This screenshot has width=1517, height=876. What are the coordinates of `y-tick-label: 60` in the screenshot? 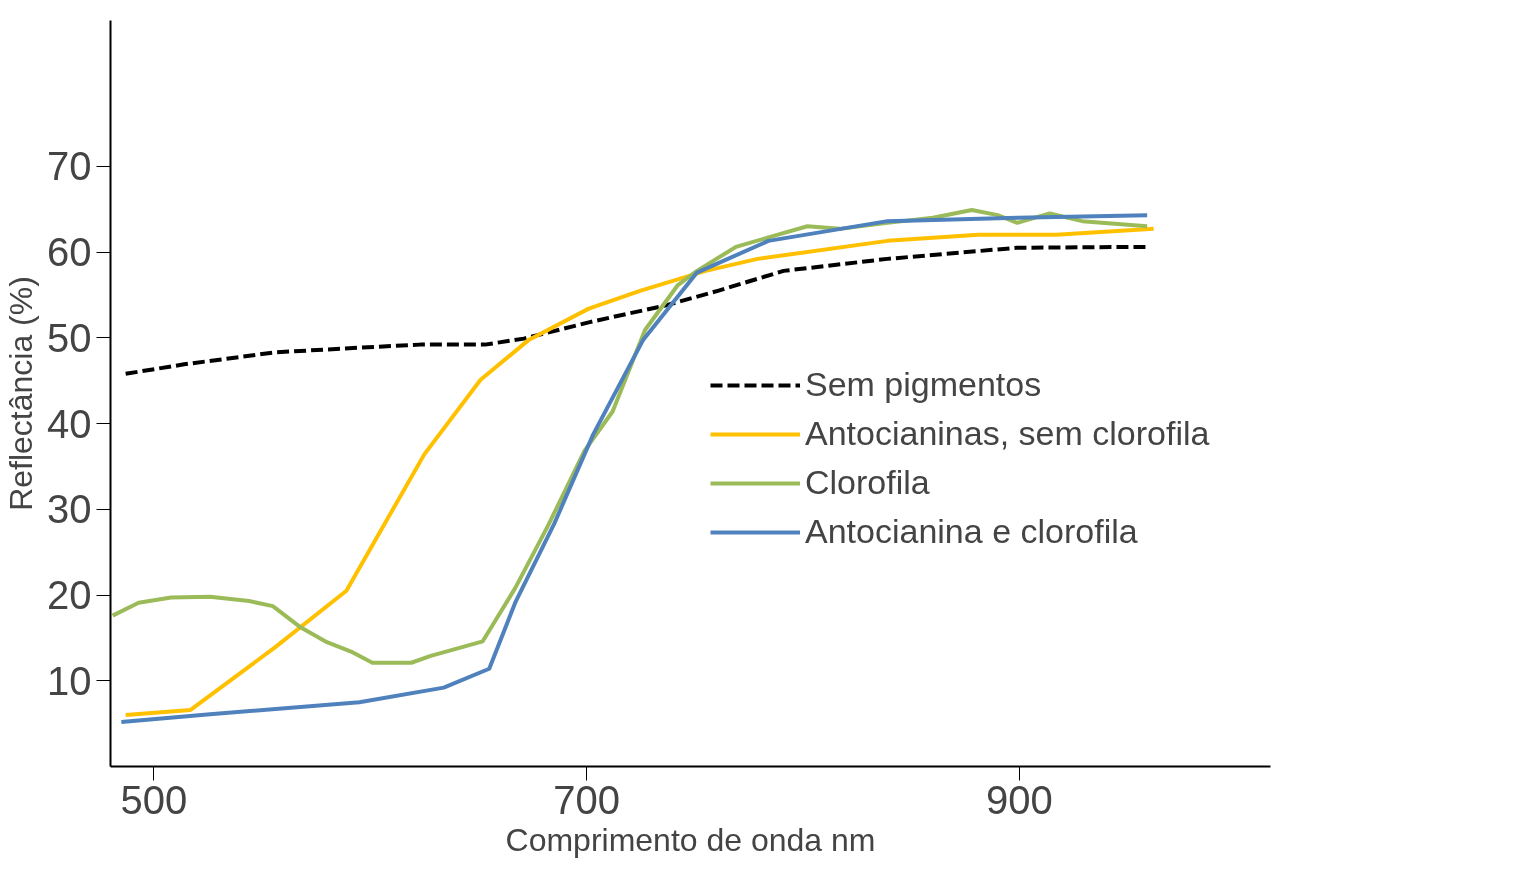 It's located at (69, 252).